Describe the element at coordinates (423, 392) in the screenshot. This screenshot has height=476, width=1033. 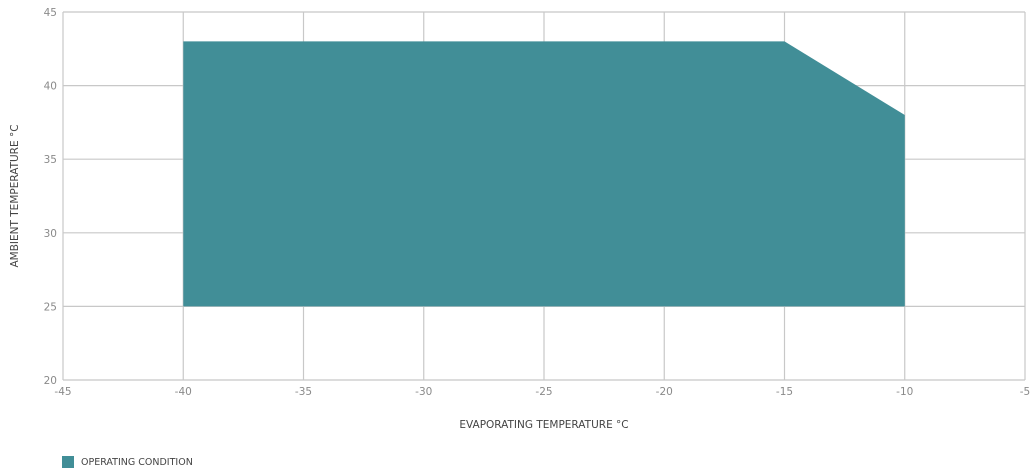
I see `x-tick-label: -30` at that location.